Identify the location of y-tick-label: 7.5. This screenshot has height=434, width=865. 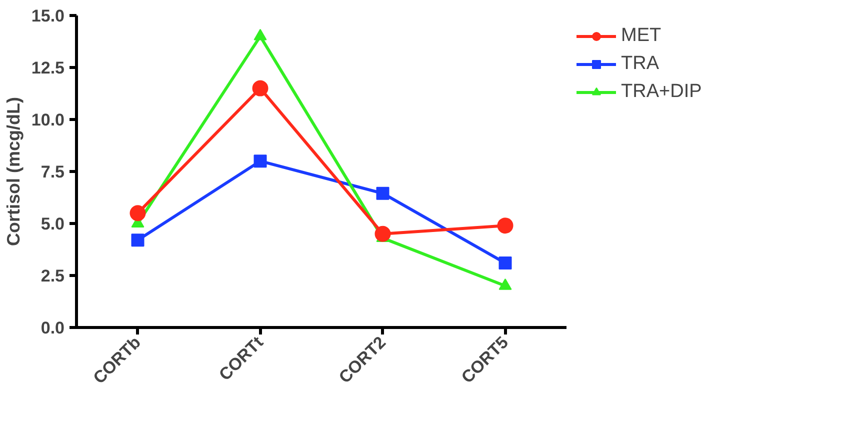
(52, 172).